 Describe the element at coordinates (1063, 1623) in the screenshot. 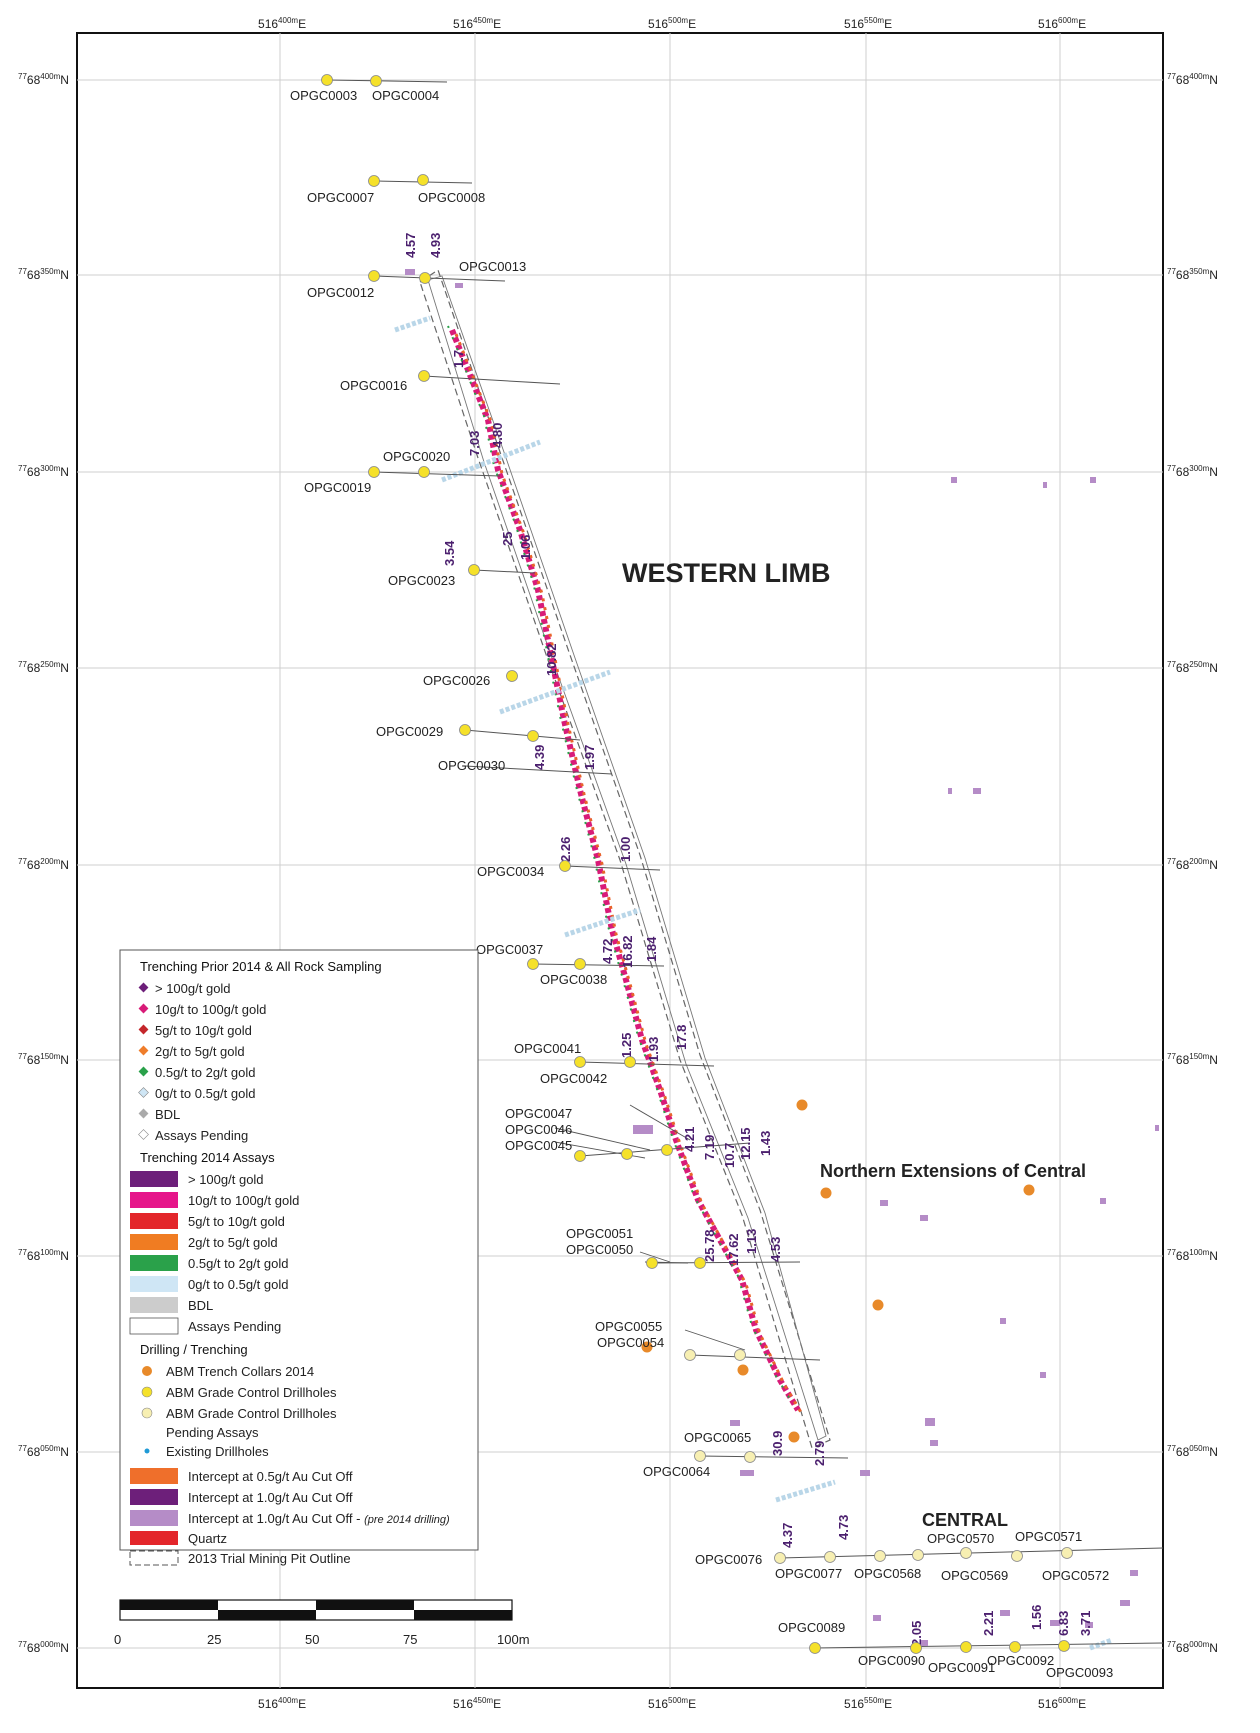

I see `intercept-label: 6.83` at that location.